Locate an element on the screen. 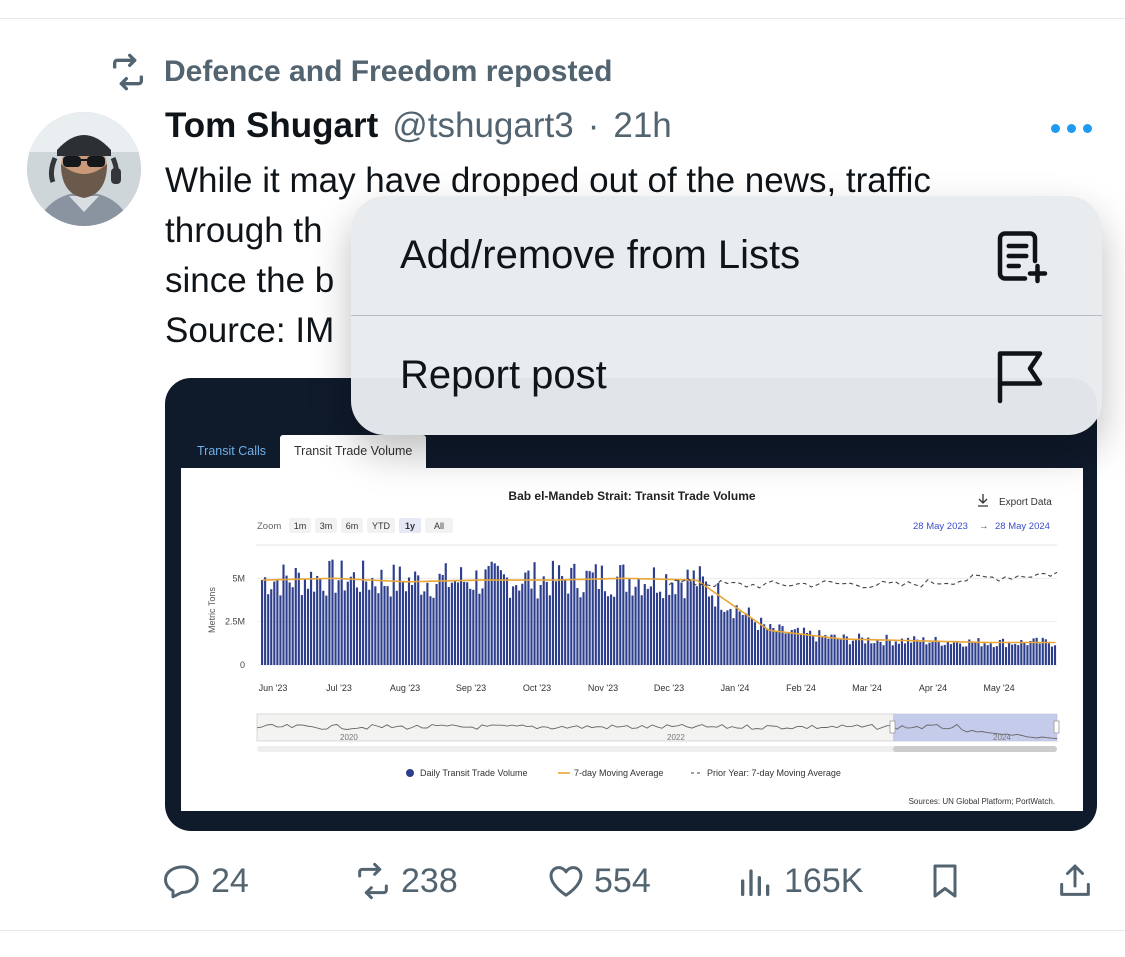 This screenshot has width=1125, height=957. navigator-scrollbar-thumb is located at coordinates (975, 749).